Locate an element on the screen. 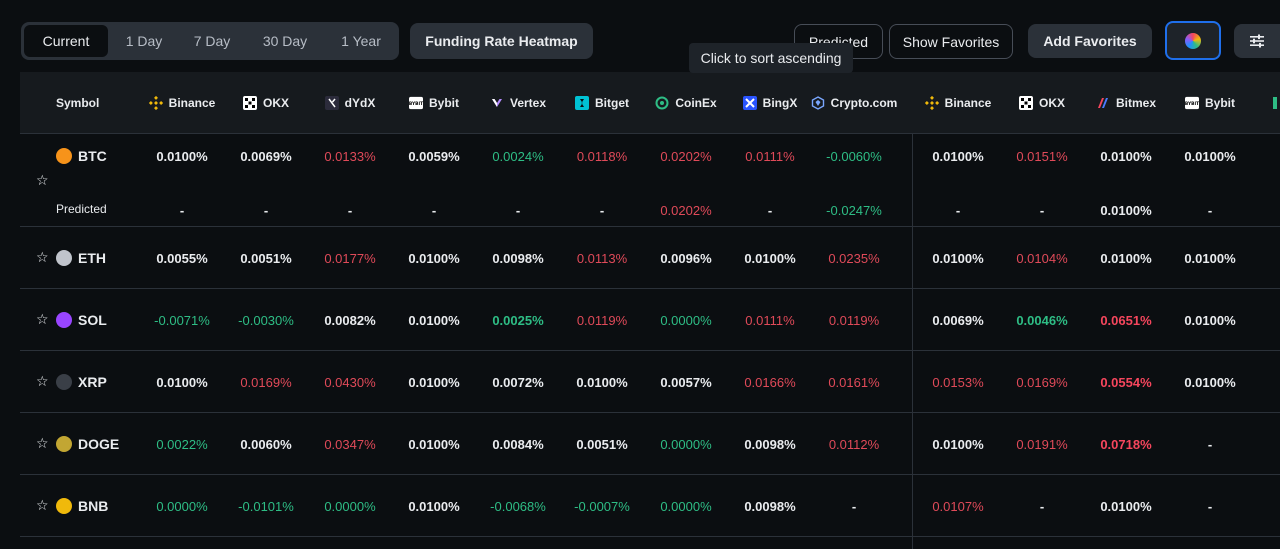 The image size is (1280, 549). column-header-bingx-7: BingX is located at coordinates (770, 103).